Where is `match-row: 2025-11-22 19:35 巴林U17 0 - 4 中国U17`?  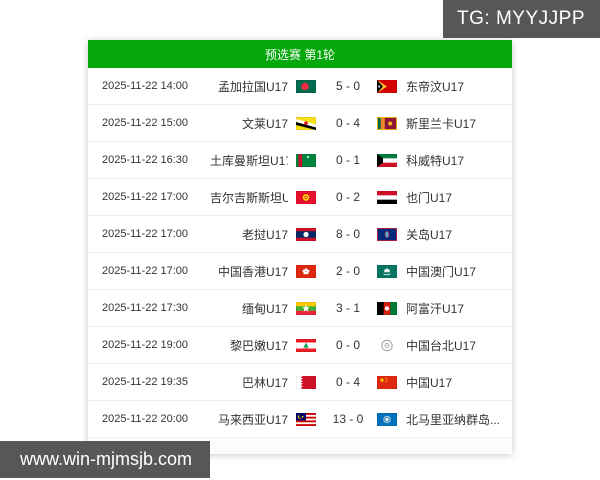
match-row: 2025-11-22 19:35 巴林U17 0 - 4 中国U17 is located at coordinates (300, 382).